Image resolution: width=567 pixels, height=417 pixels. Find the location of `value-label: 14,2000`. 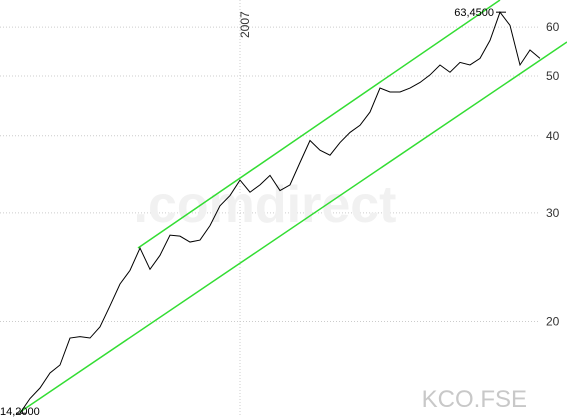

value-label: 14,2000 is located at coordinates (20, 411).